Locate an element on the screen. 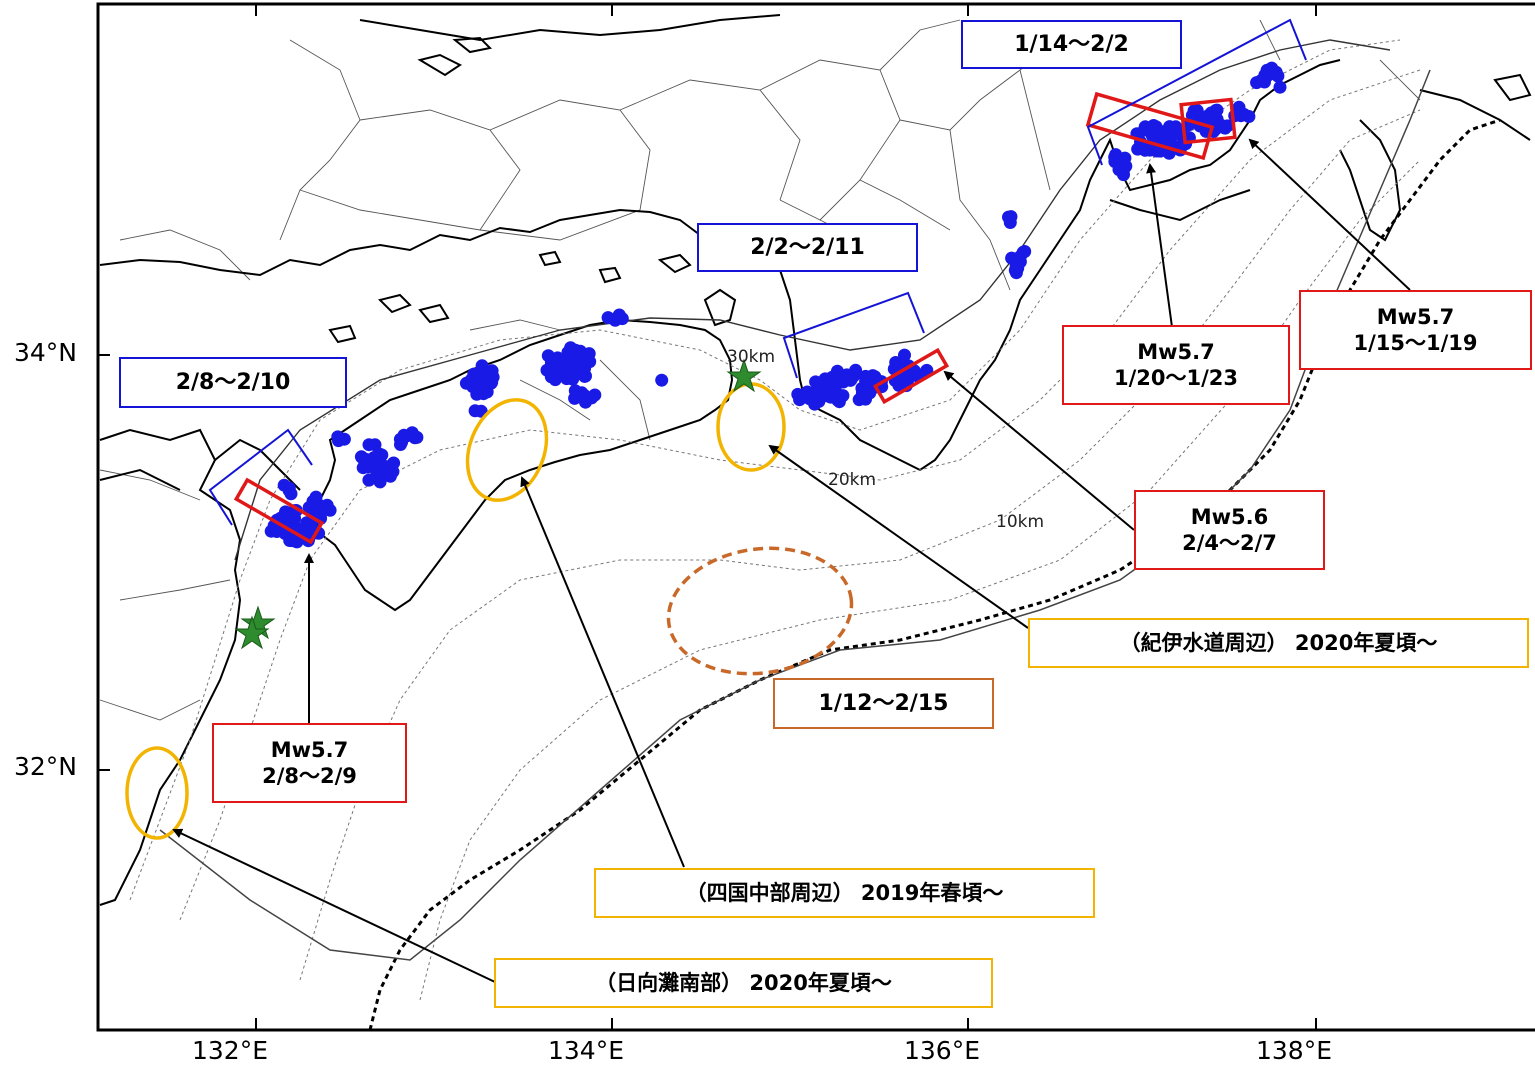  lon-tick-138: 138°E is located at coordinates (1294, 1050).